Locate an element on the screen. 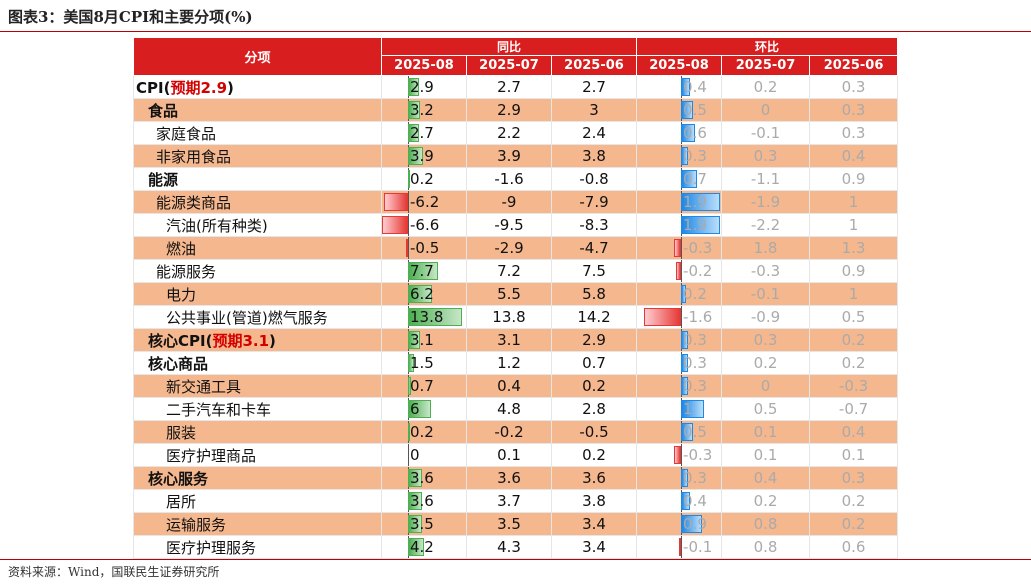  yoy-cell: 7.2 is located at coordinates (509, 271).